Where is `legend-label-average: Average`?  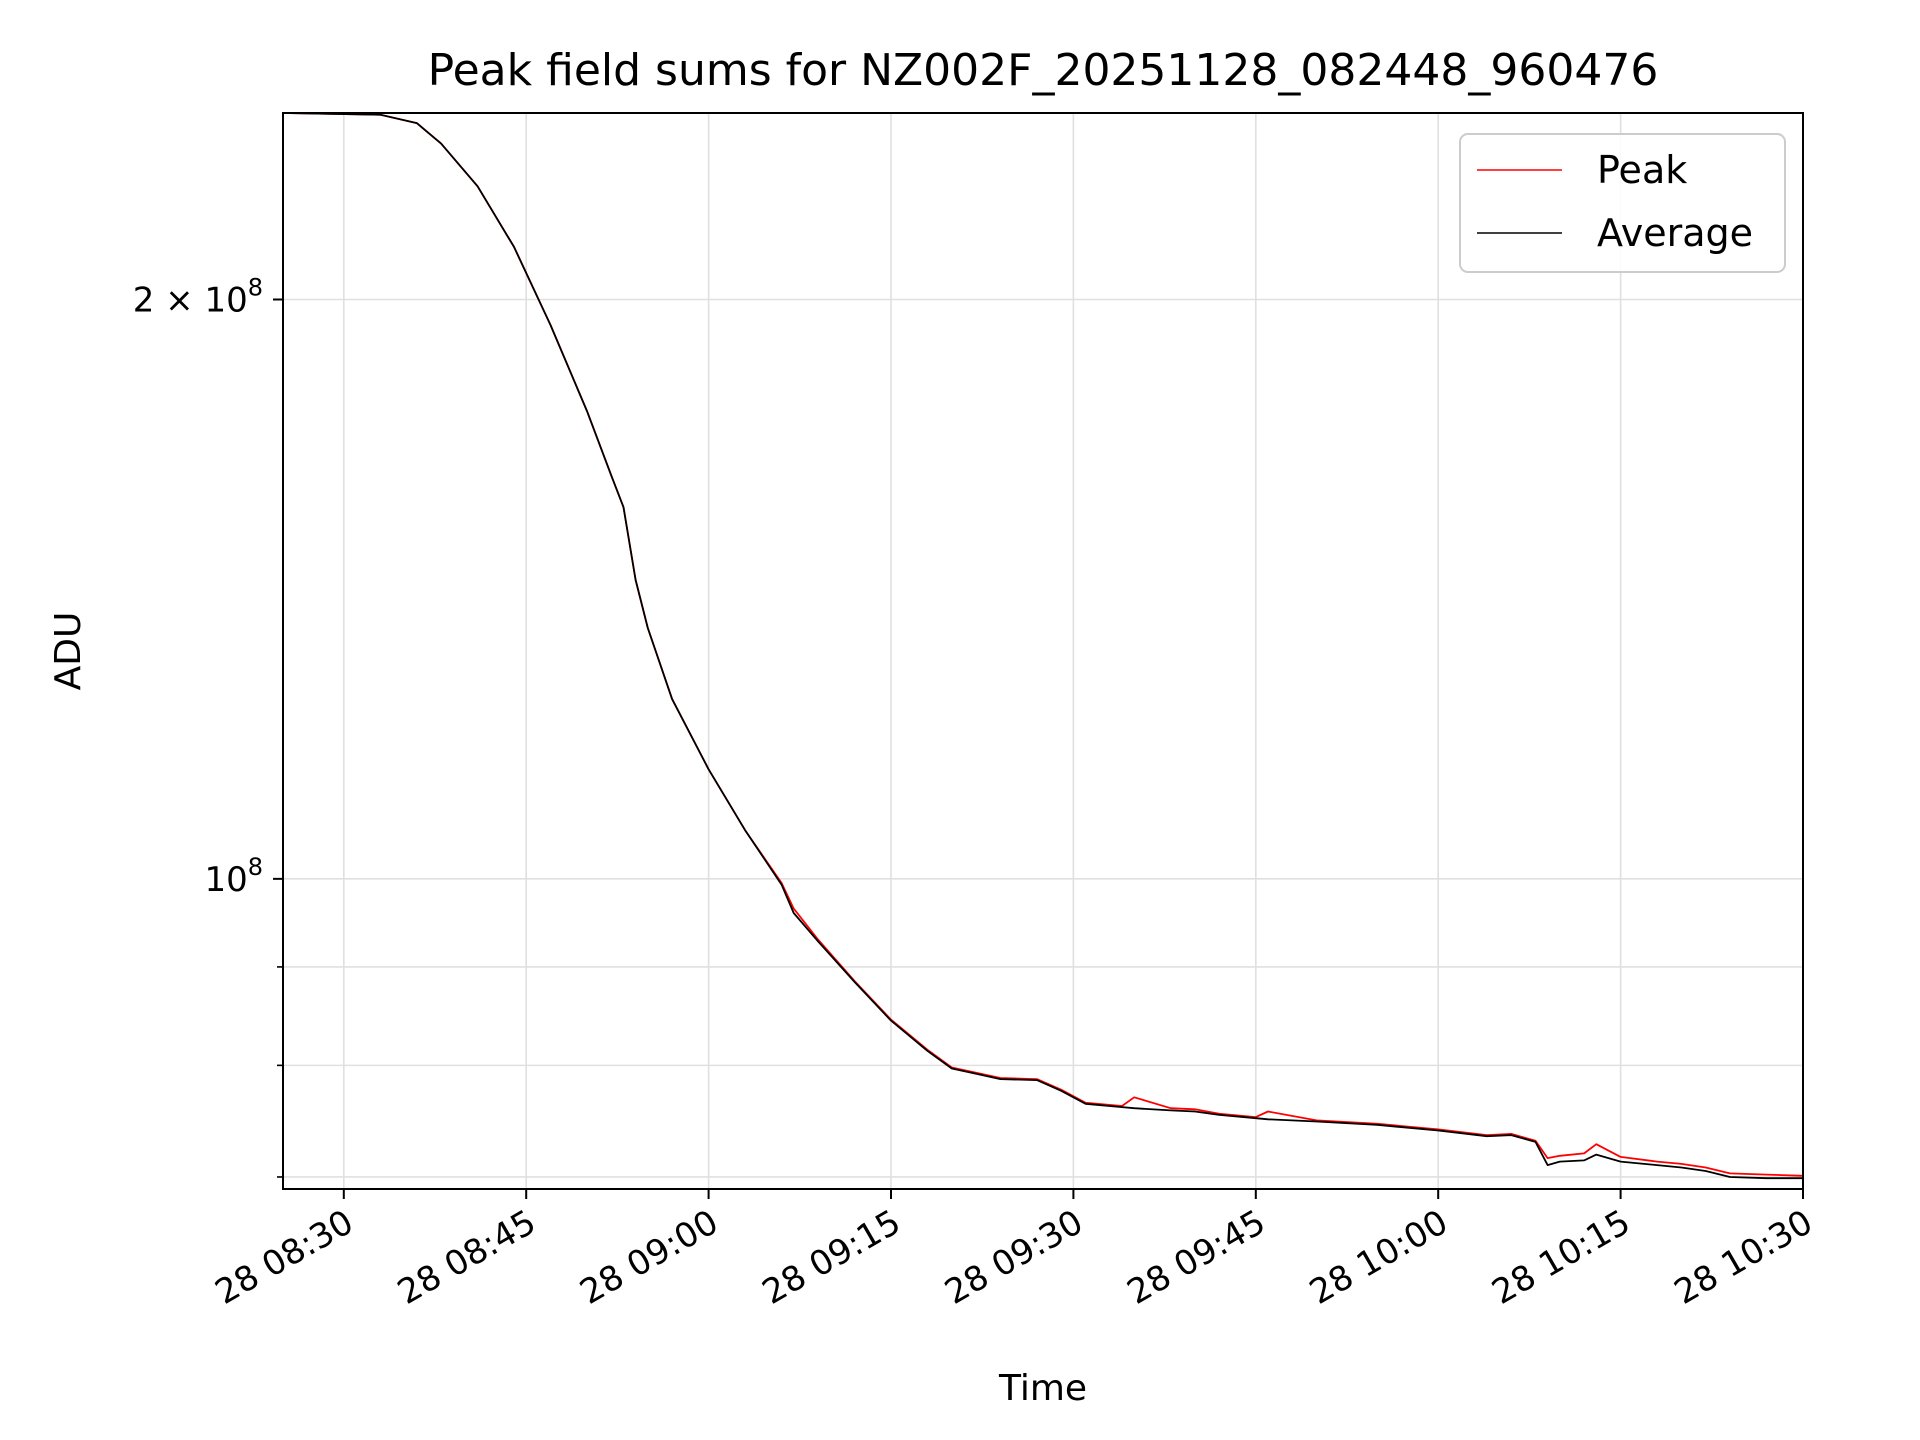
legend-label-average: Average is located at coordinates (1675, 233).